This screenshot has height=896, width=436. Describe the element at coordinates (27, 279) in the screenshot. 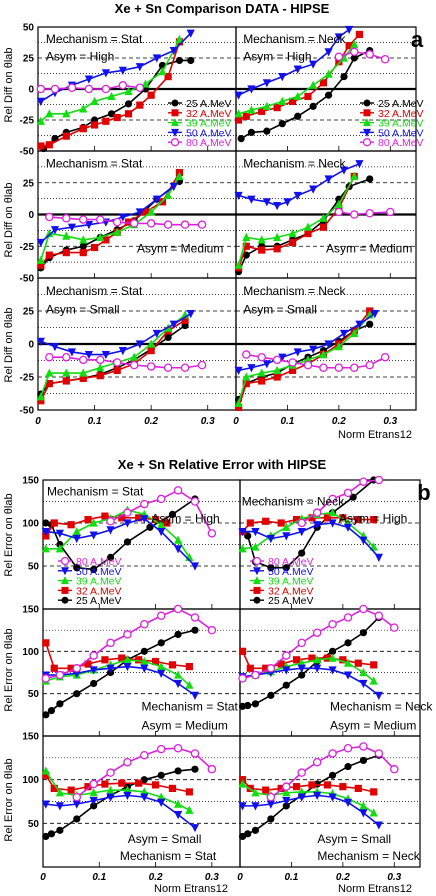

I see `y-tick-label: -50` at that location.